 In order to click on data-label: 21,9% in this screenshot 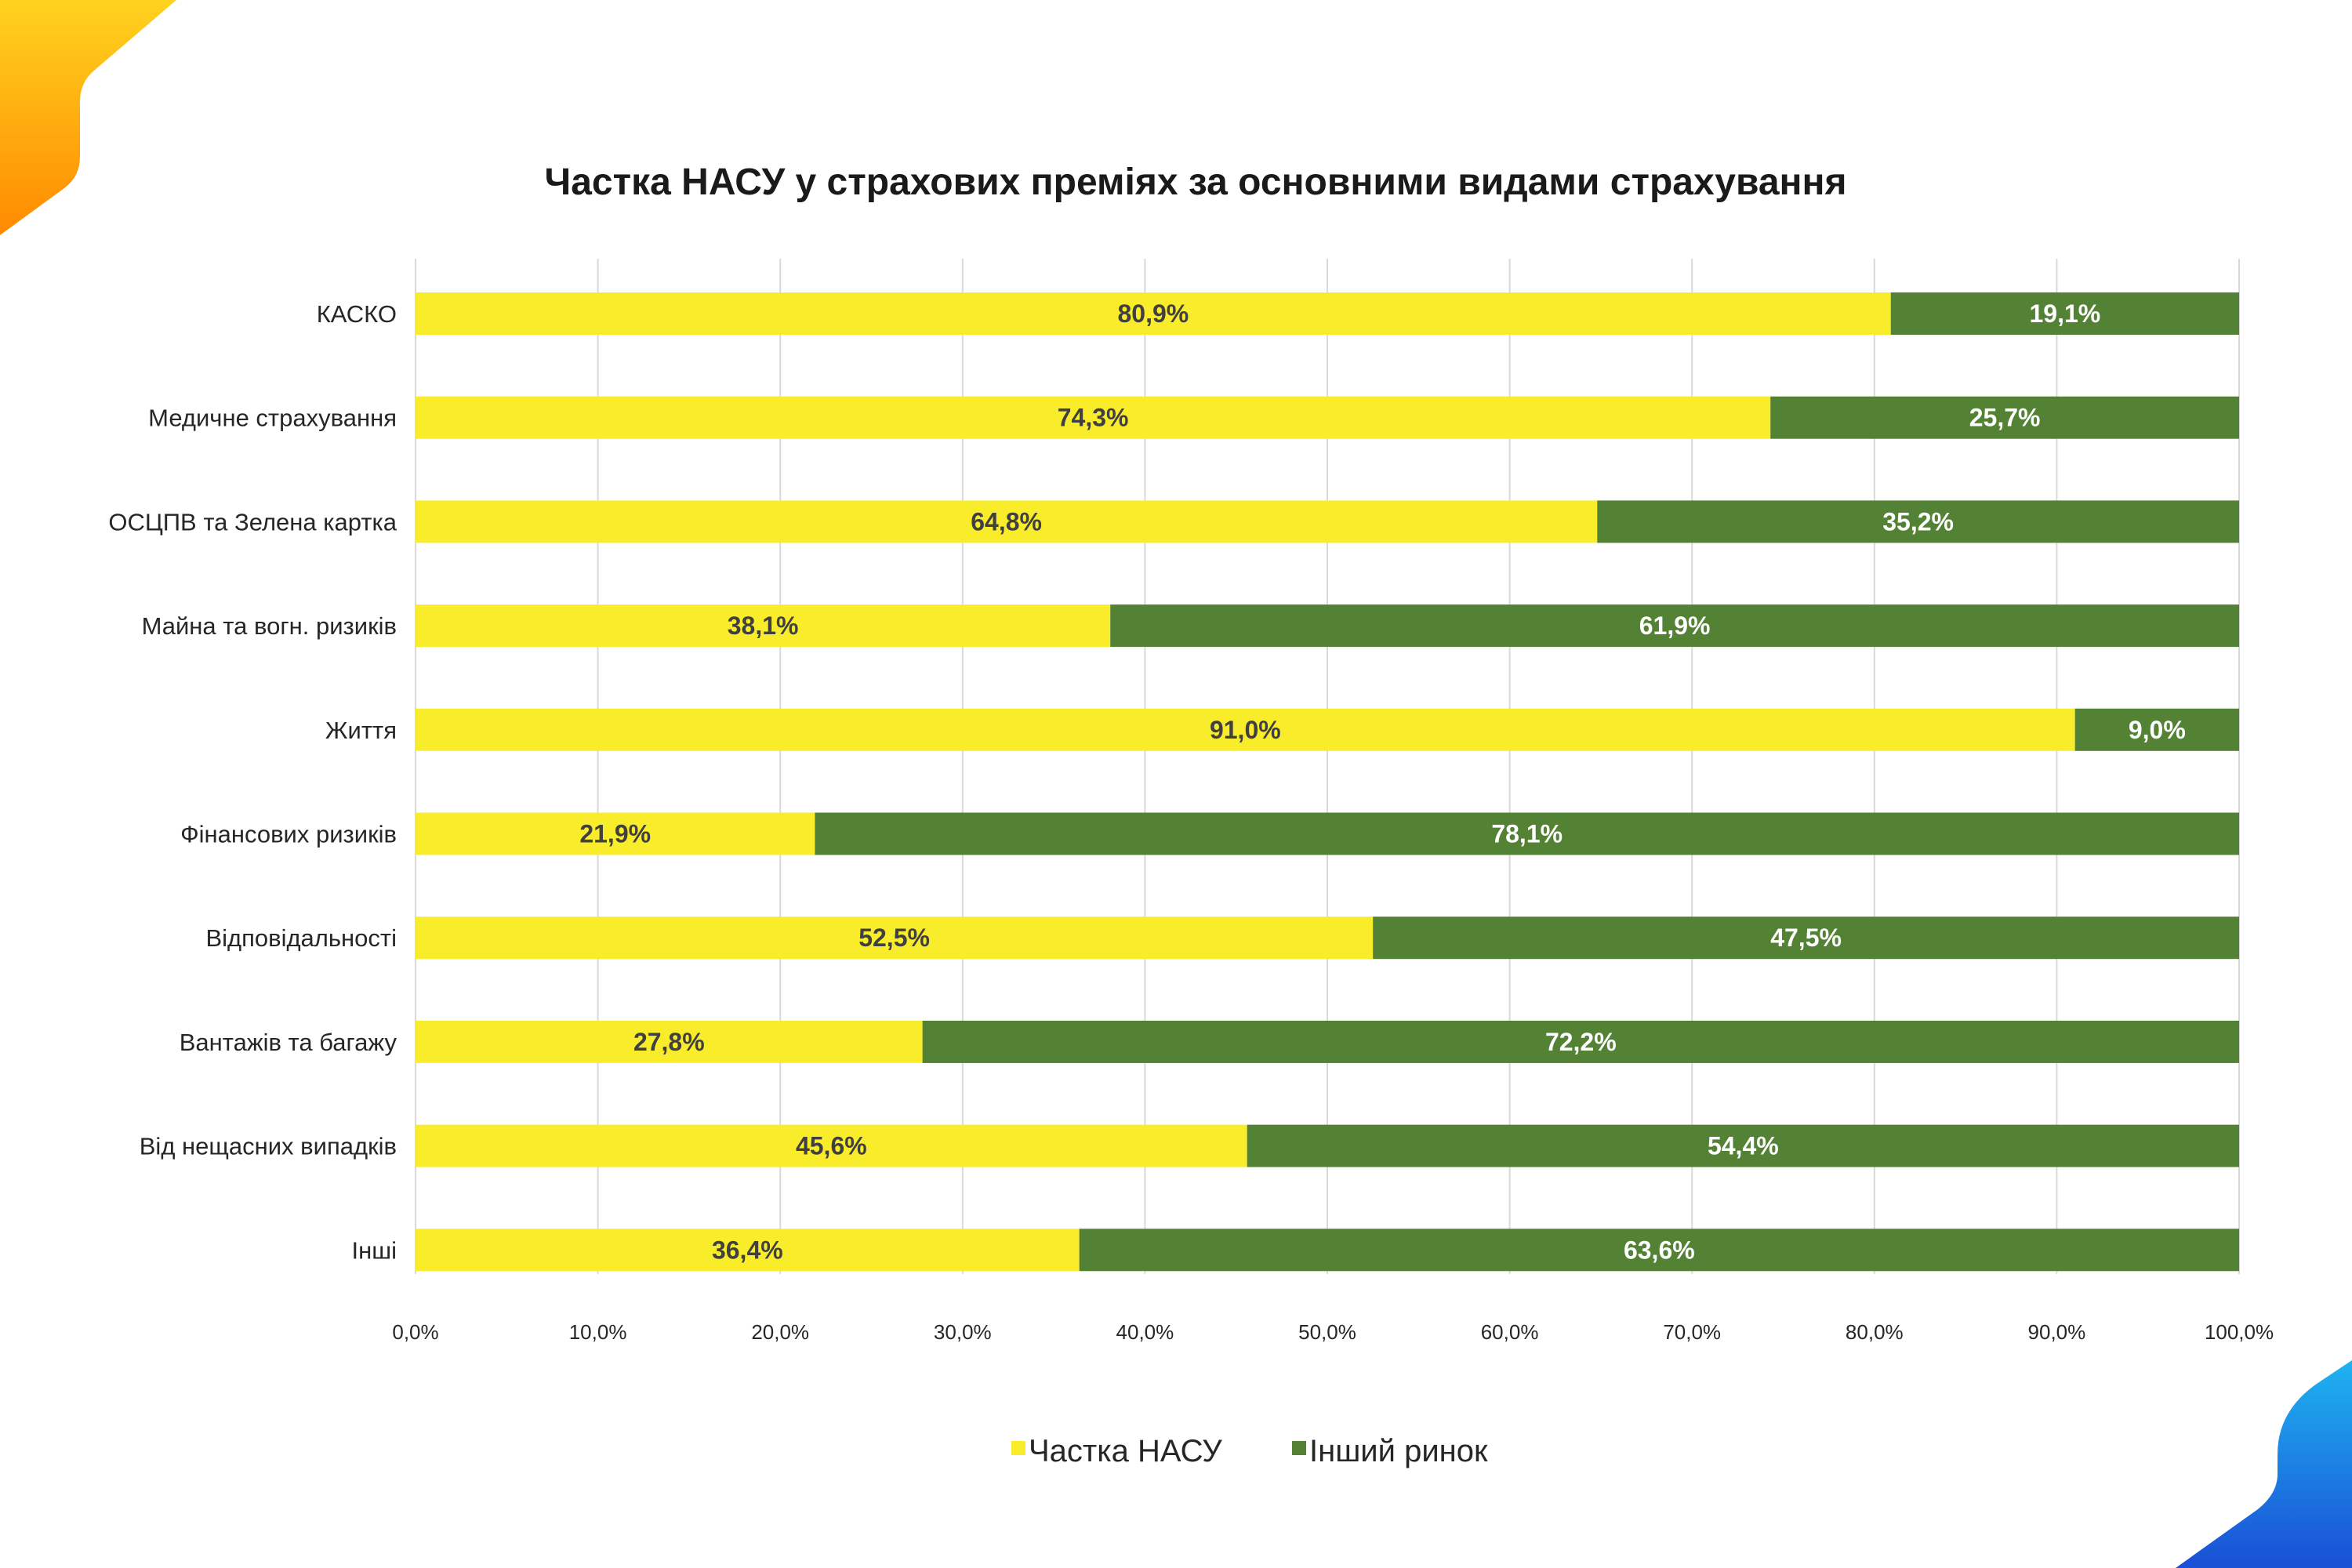, I will do `click(615, 834)`.